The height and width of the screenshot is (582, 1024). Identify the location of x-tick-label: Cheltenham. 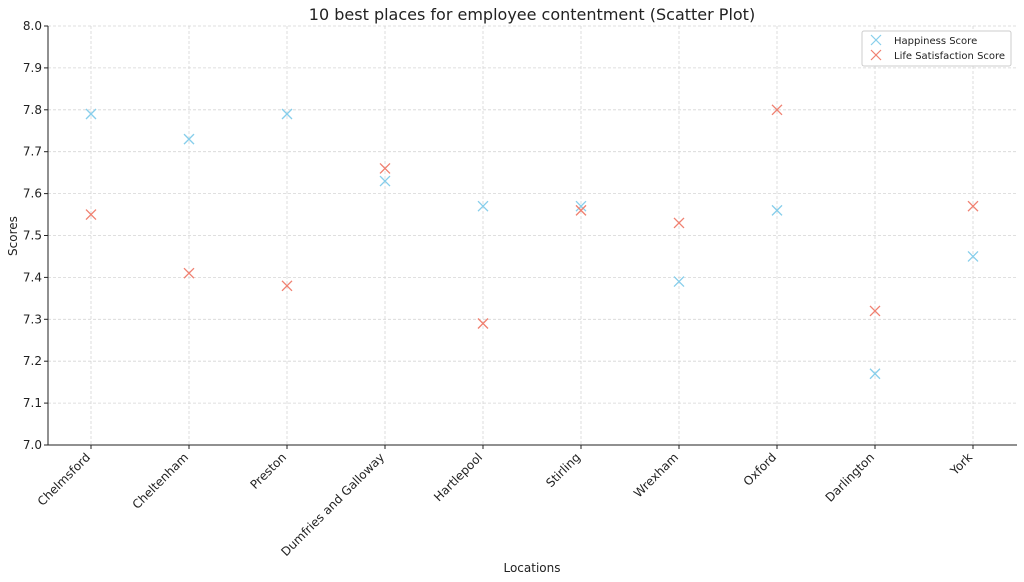
(161, 481).